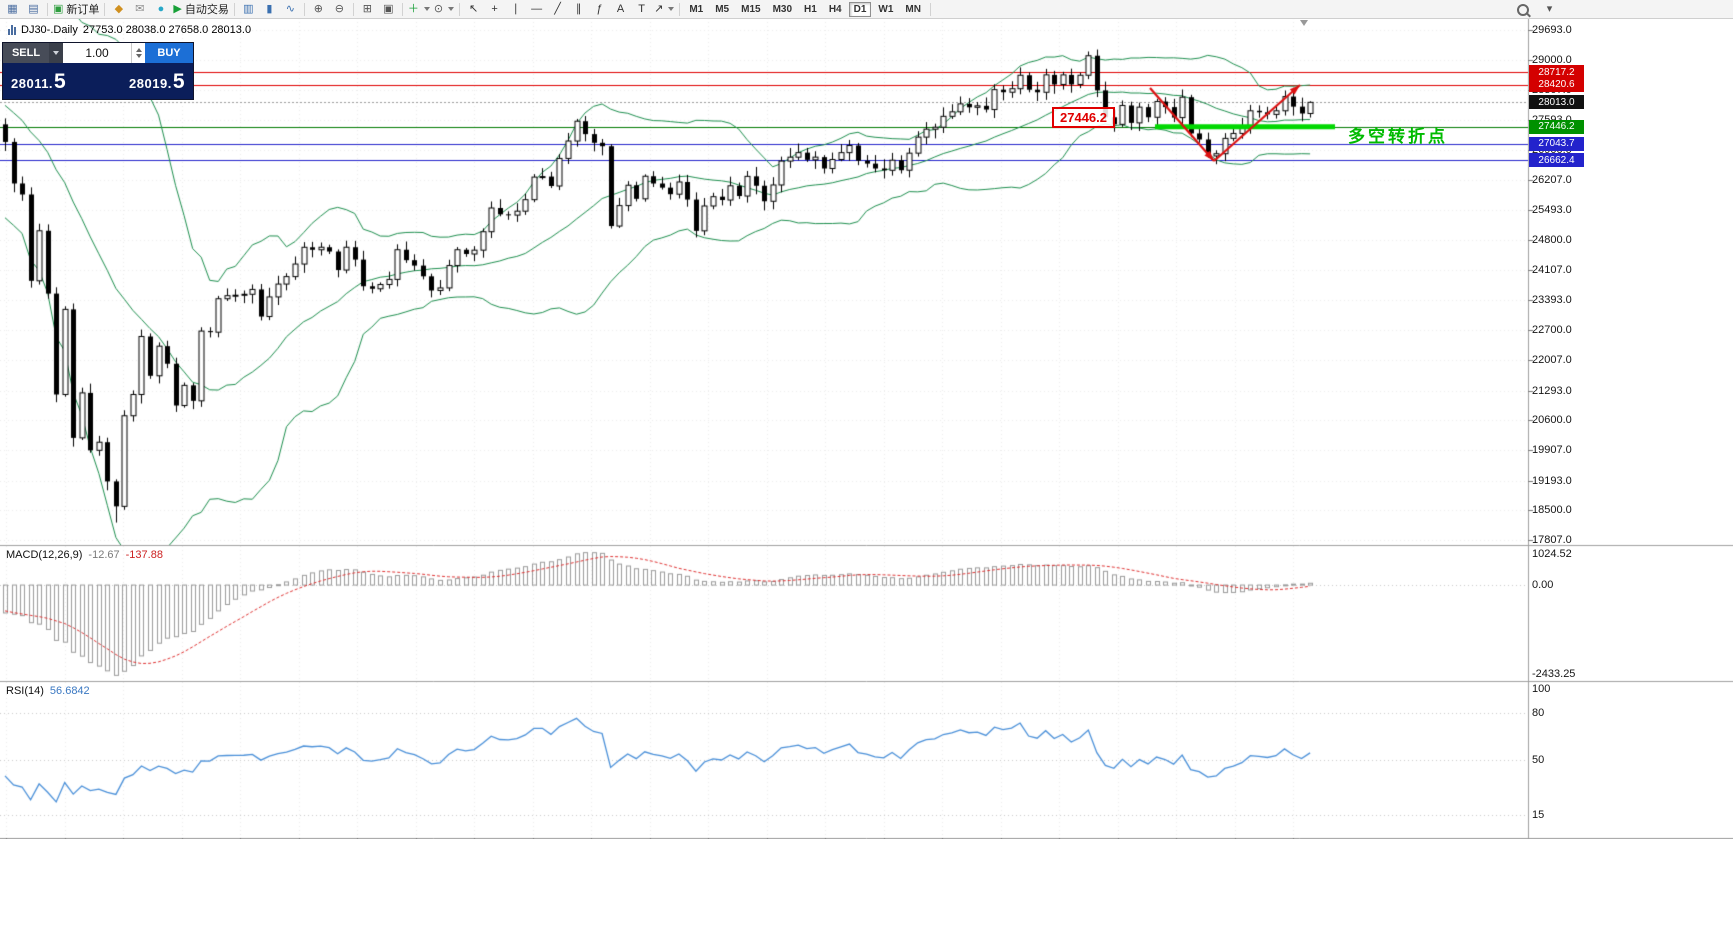 This screenshot has height=942, width=1733. What do you see at coordinates (38, 82) in the screenshot?
I see `sell-price: 28011. 5` at bounding box center [38, 82].